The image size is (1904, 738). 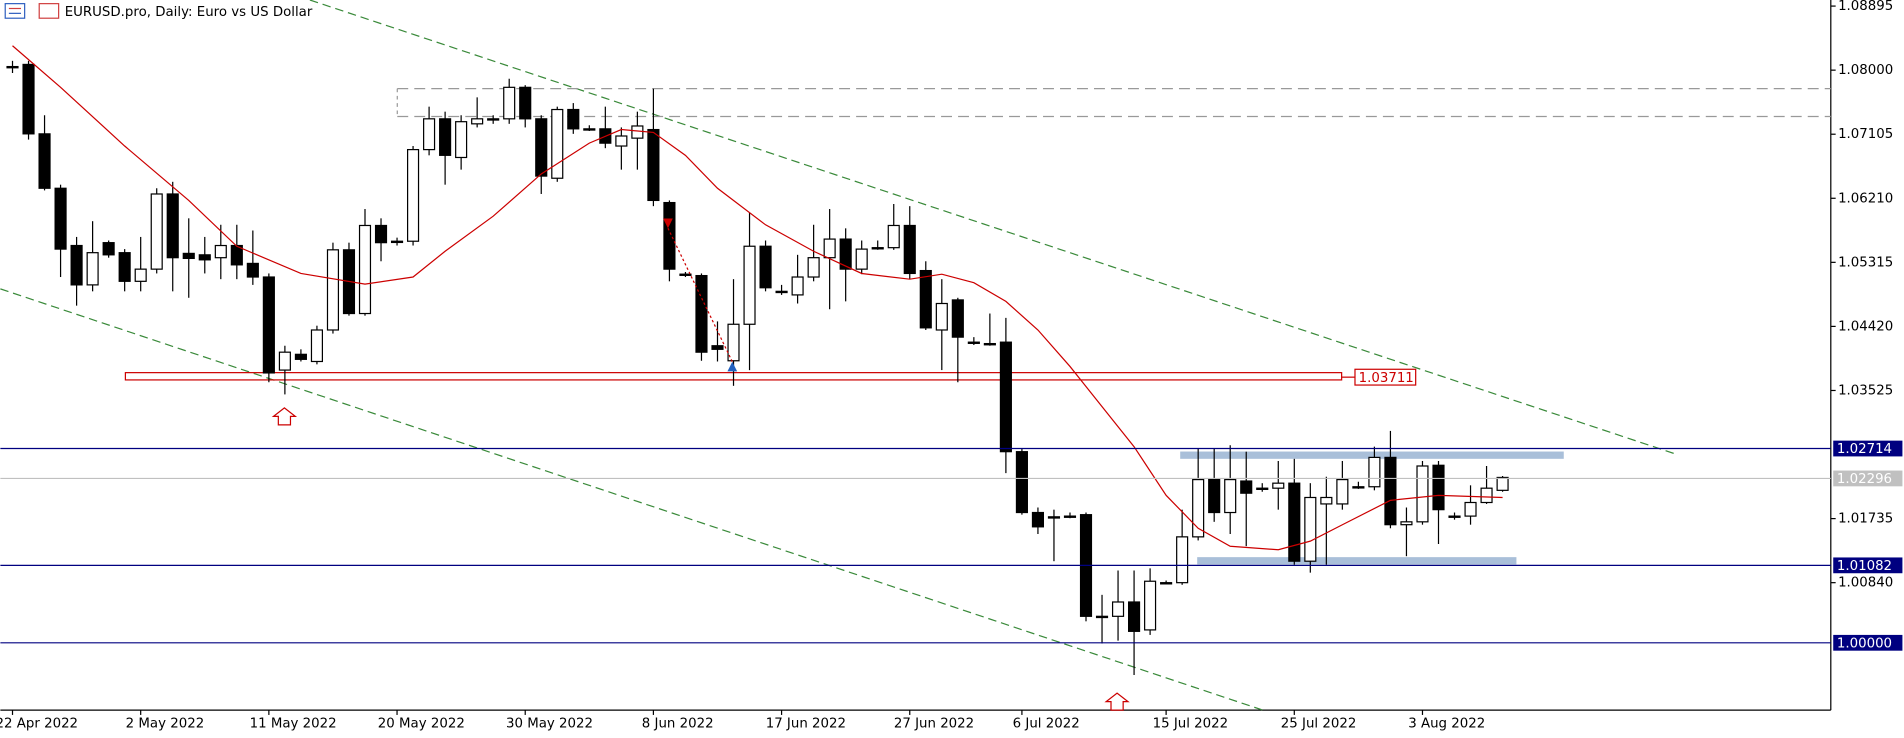 What do you see at coordinates (1864, 566) in the screenshot?
I see `level-label: 1.01082` at bounding box center [1864, 566].